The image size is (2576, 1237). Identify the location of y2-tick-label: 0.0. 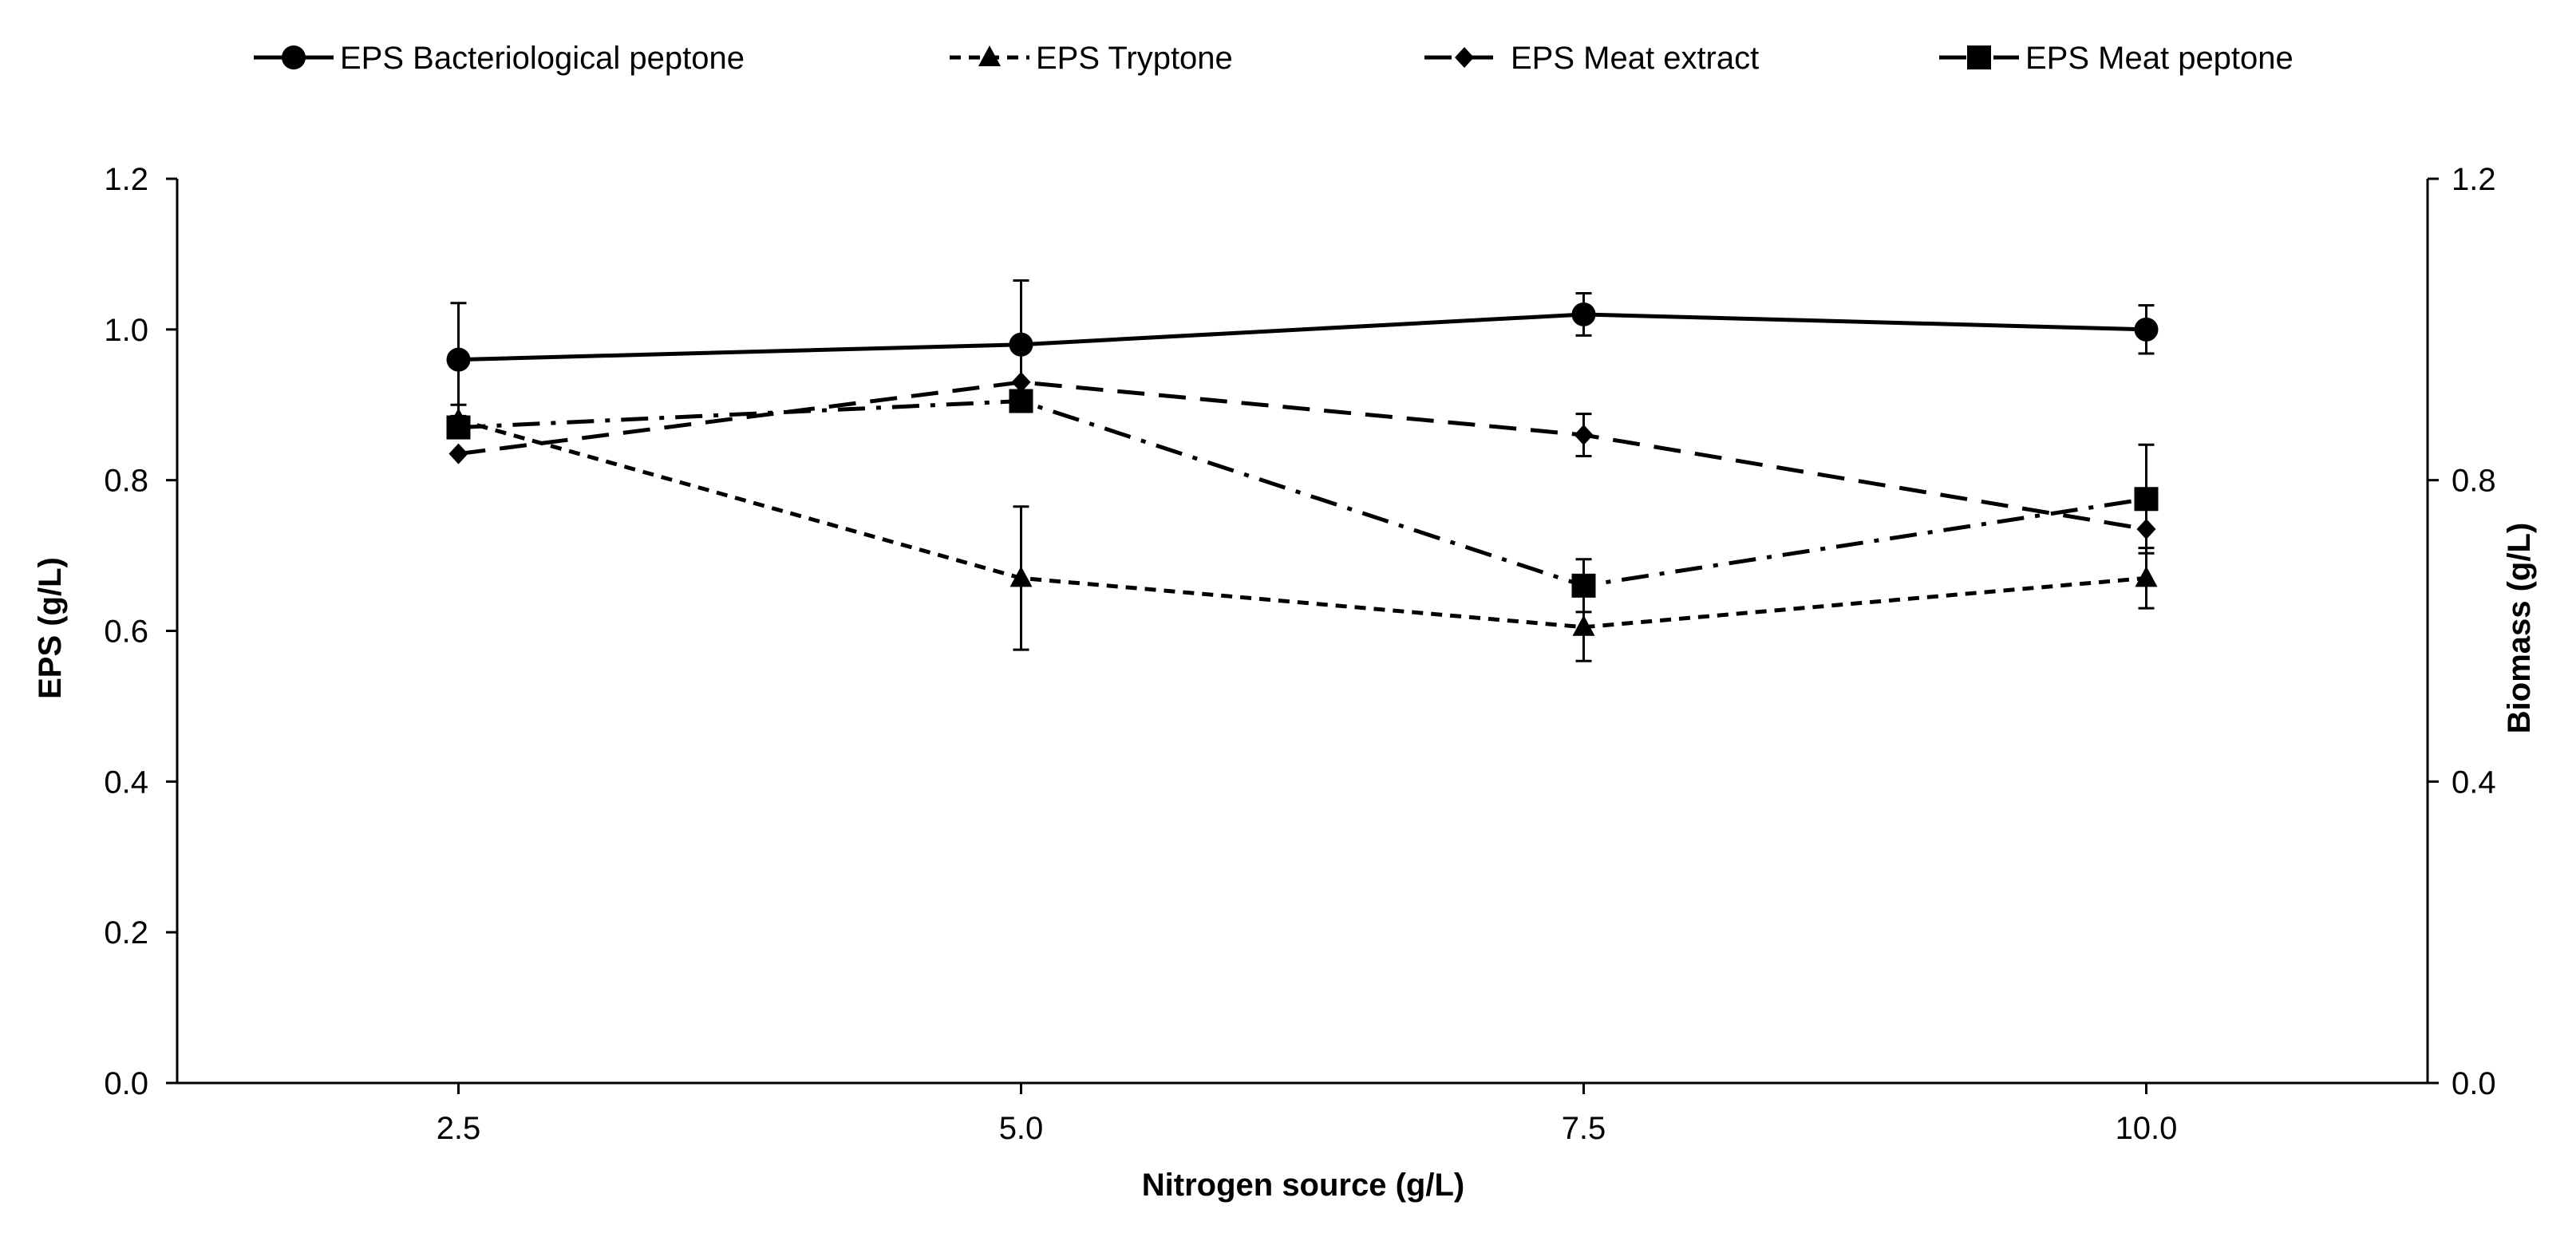
(2474, 1083).